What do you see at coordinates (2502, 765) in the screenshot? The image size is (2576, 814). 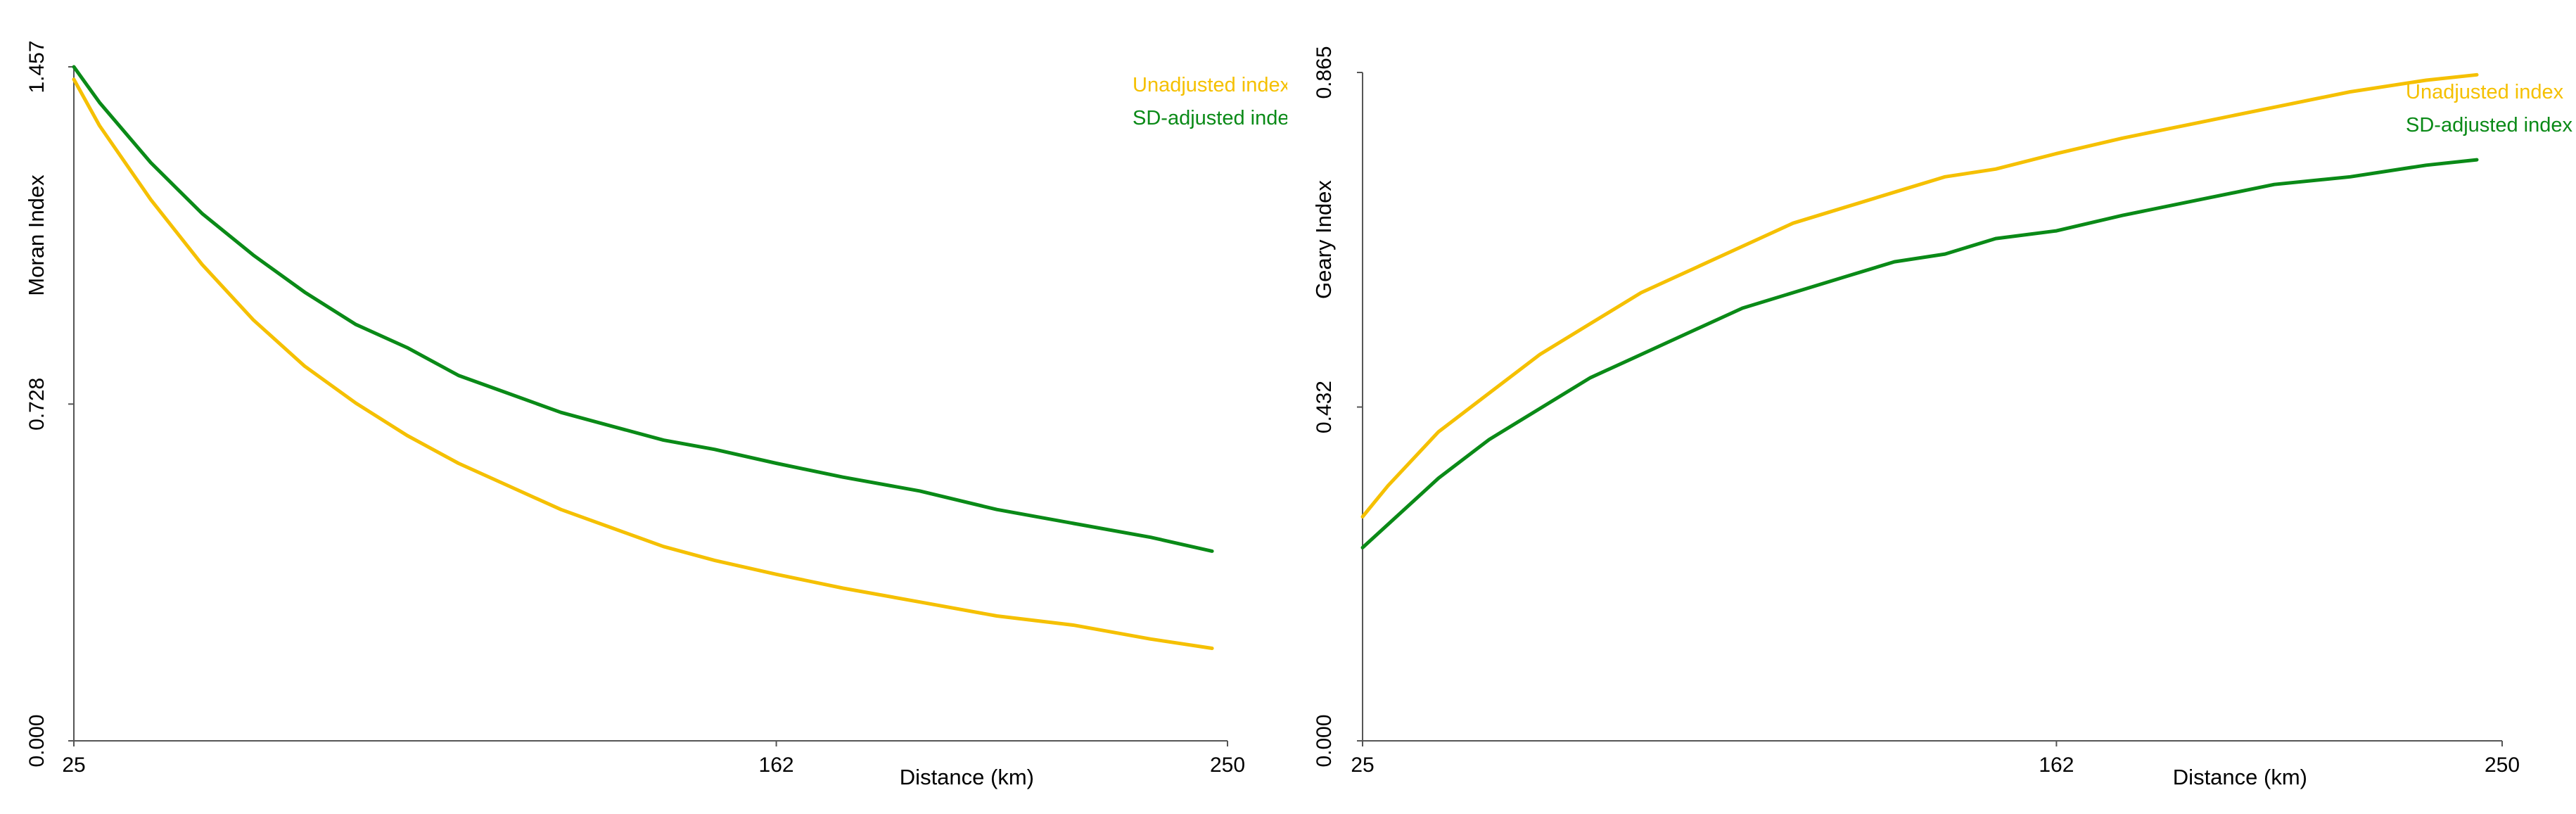 I see `geary-x-tick-label: 250` at bounding box center [2502, 765].